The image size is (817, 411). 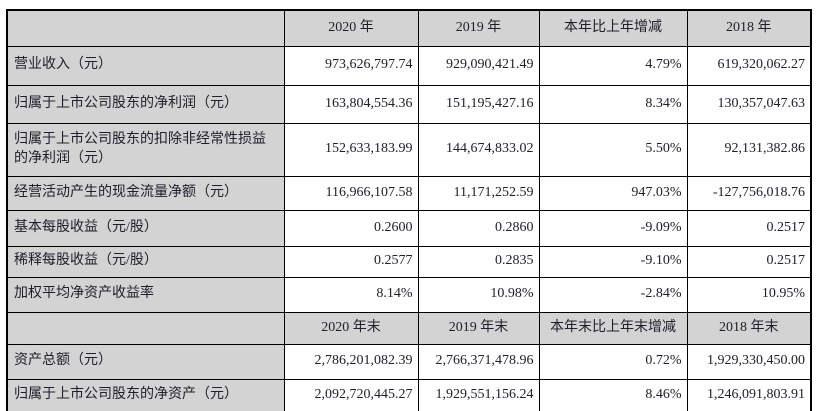 I want to click on value-change: 8.46%, so click(x=613, y=394).